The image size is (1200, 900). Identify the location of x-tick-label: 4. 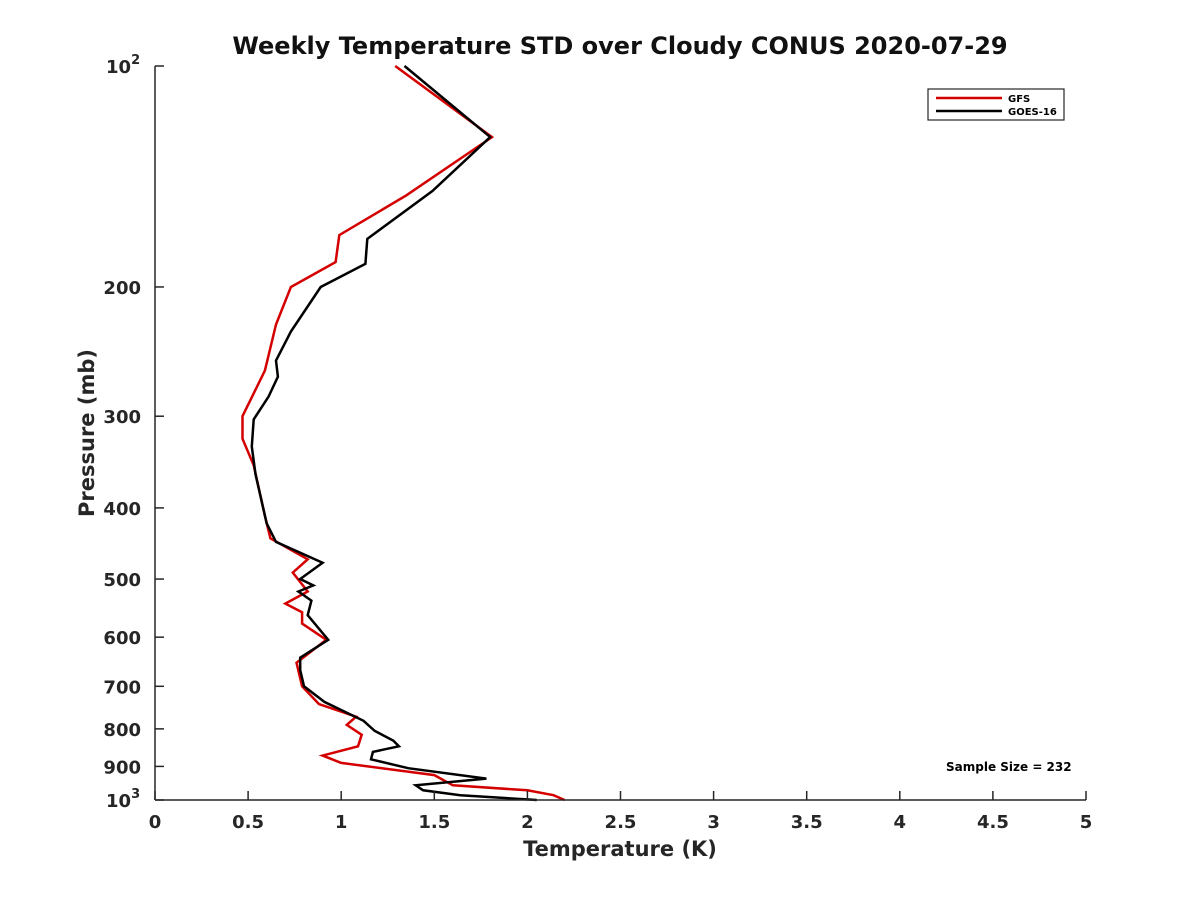
(900, 822).